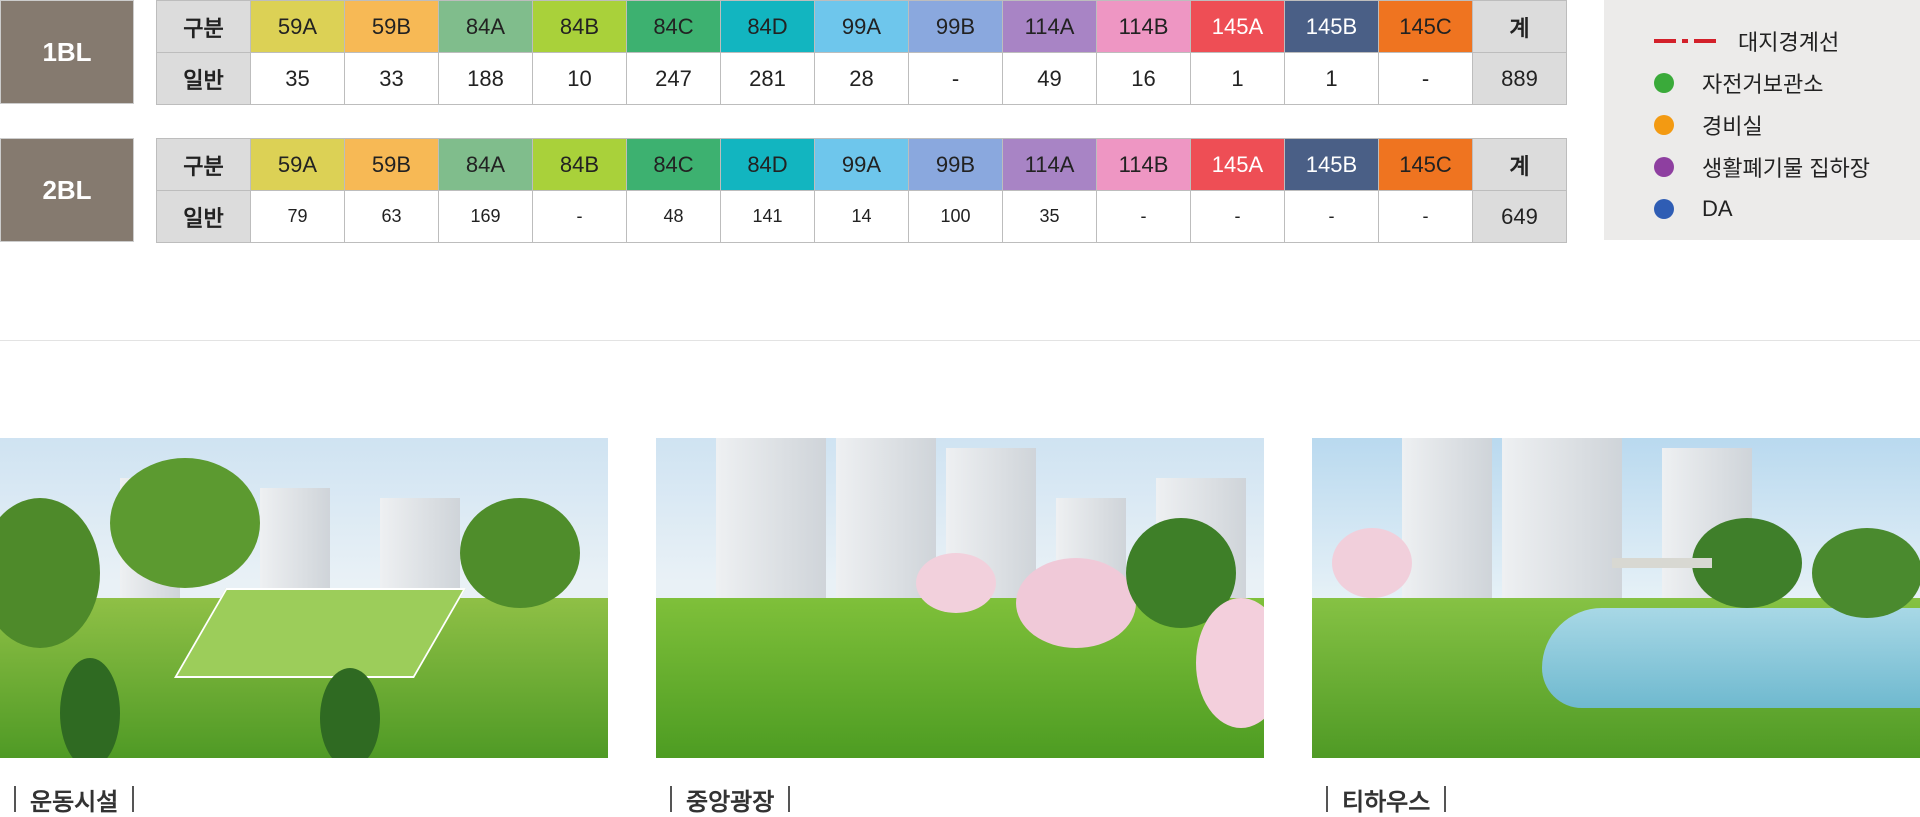  I want to click on total-value: 649, so click(1519, 216).